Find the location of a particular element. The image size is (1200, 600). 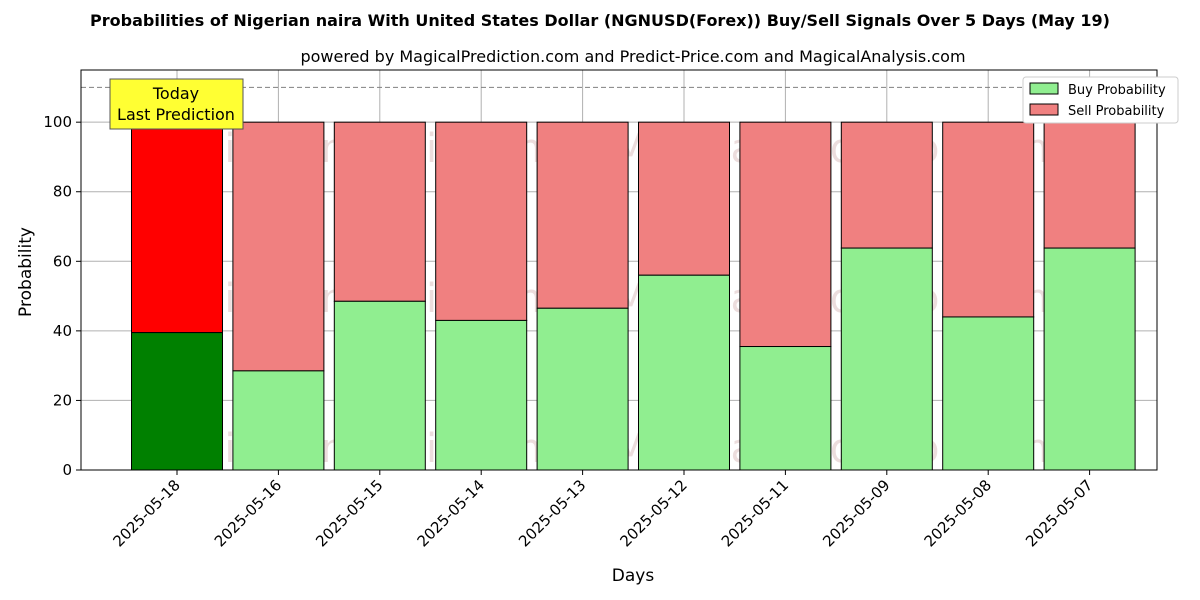

x-tick-label: 2025-05-12 is located at coordinates (653, 513).